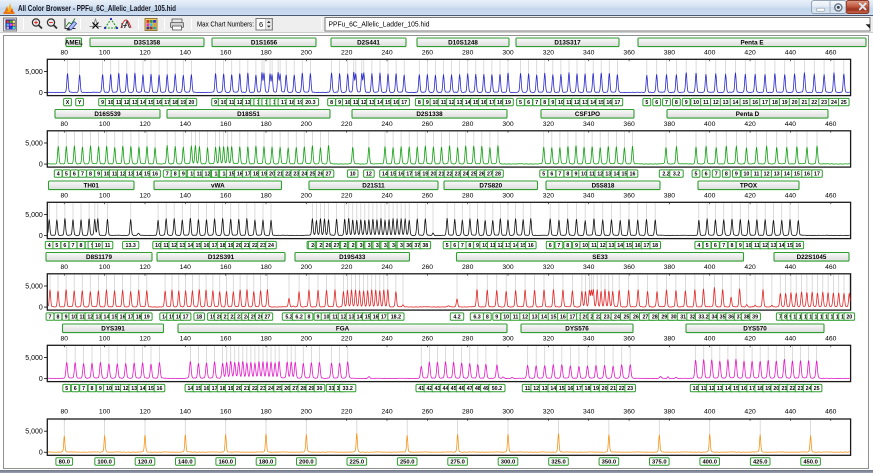  I want to click on svg-text: 400, so click(710, 339).